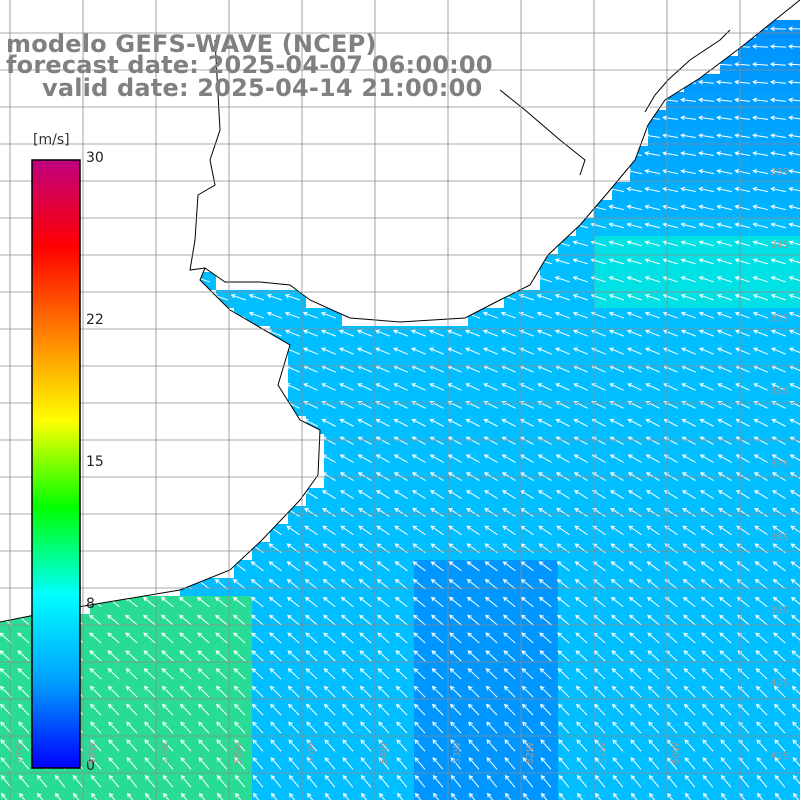 Image resolution: width=800 pixels, height=800 pixels. I want to click on longitude-label: 57W, so click(165, 753).